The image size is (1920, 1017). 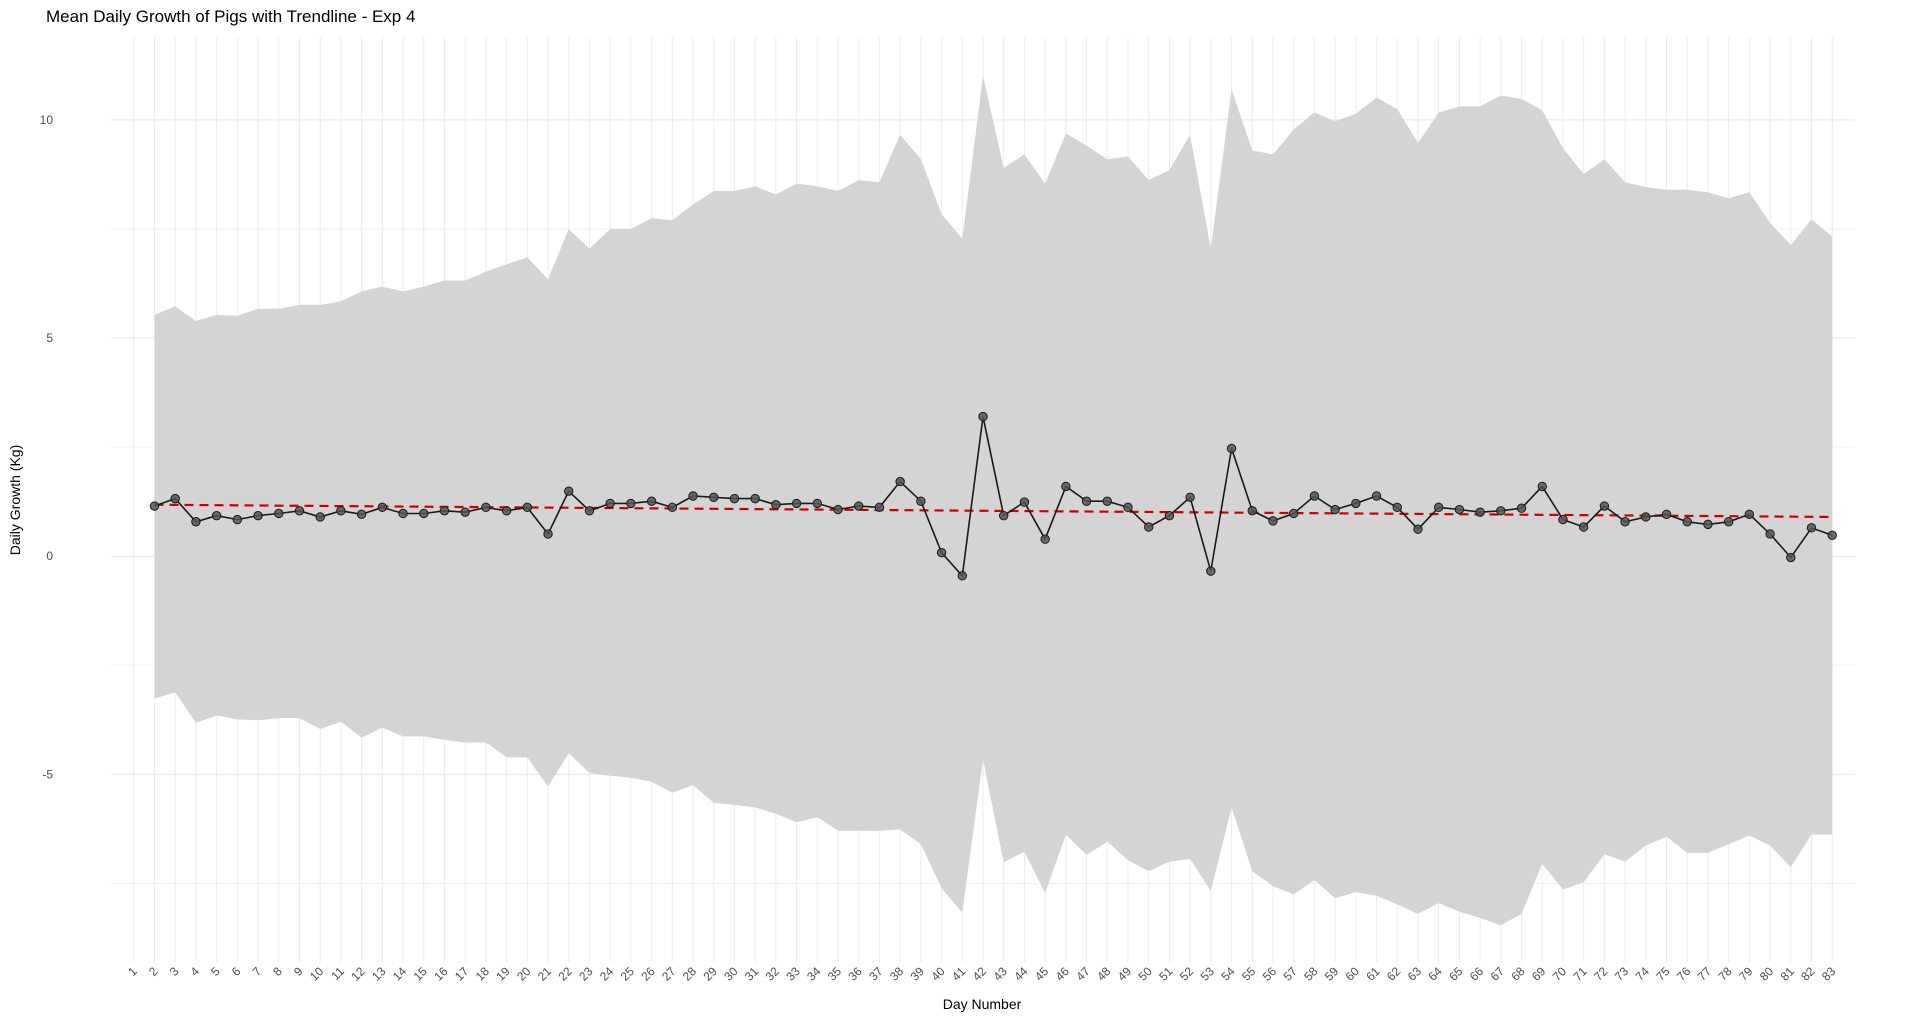 What do you see at coordinates (1353, 974) in the screenshot?
I see `x-tick-label: 60` at bounding box center [1353, 974].